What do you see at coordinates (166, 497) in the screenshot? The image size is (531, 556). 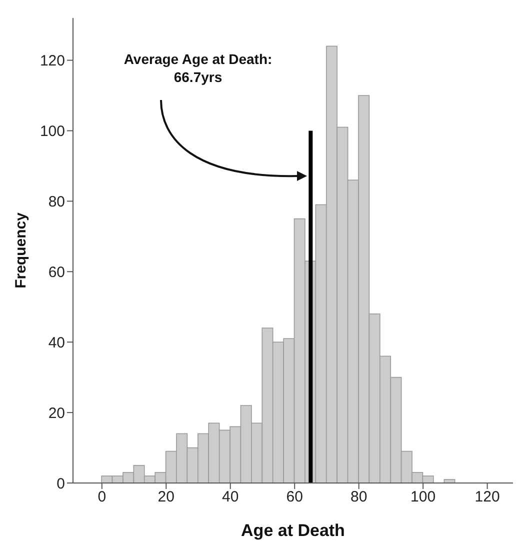 I see `x-tick-label: 20` at bounding box center [166, 497].